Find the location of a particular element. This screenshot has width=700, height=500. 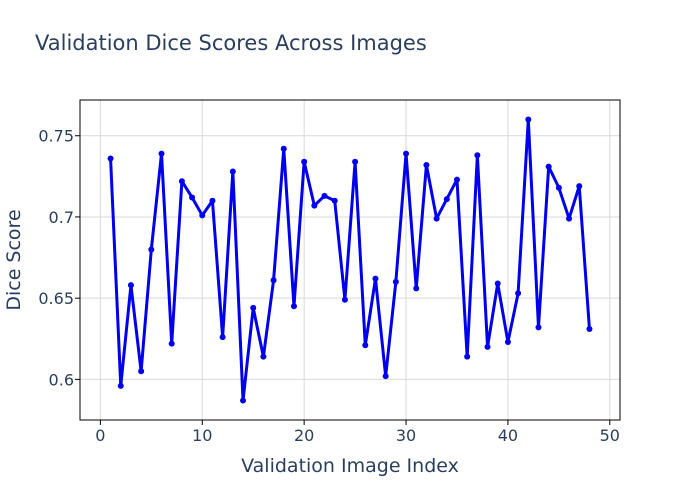

x-tick-label: 30 is located at coordinates (406, 435).